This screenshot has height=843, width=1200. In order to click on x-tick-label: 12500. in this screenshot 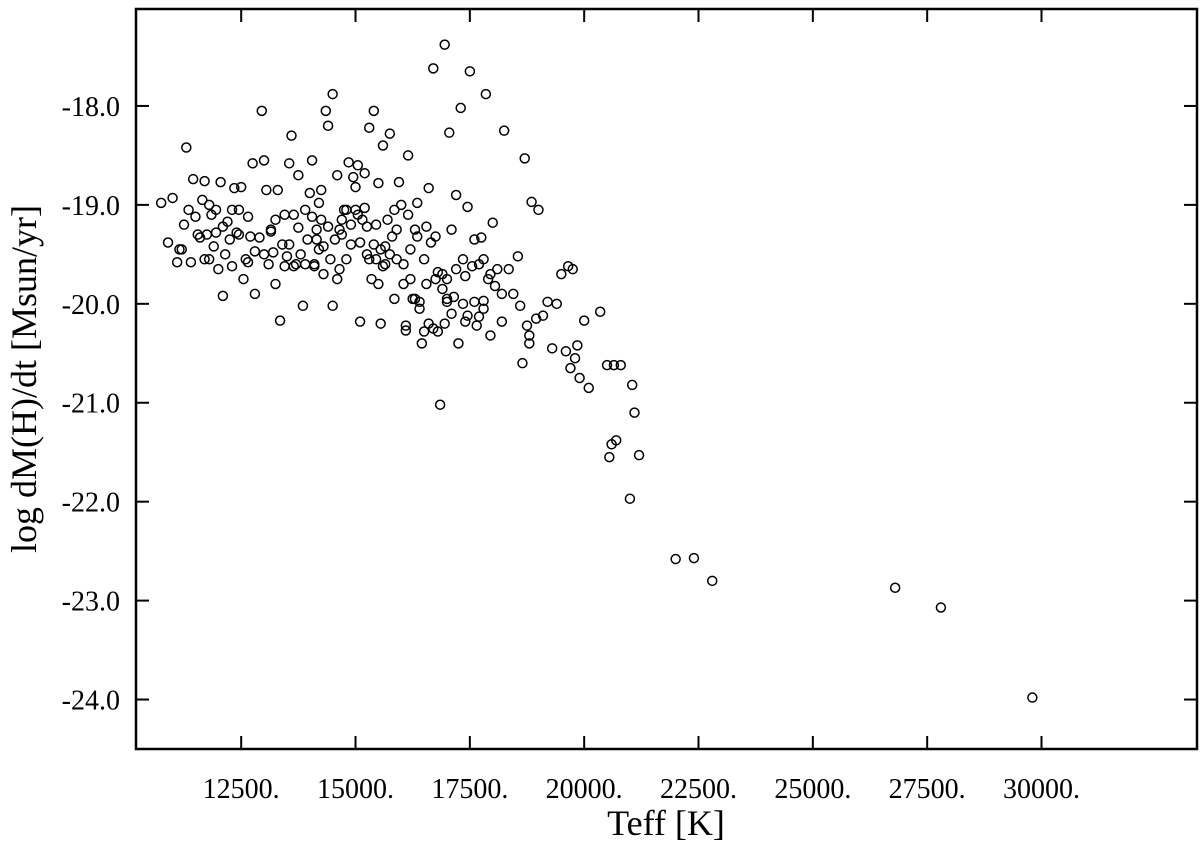, I will do `click(241, 789)`.